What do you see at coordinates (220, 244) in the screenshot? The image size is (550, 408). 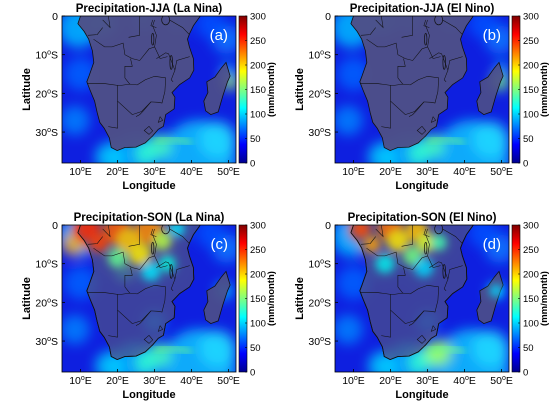 I see `panel-tag: (c)` at bounding box center [220, 244].